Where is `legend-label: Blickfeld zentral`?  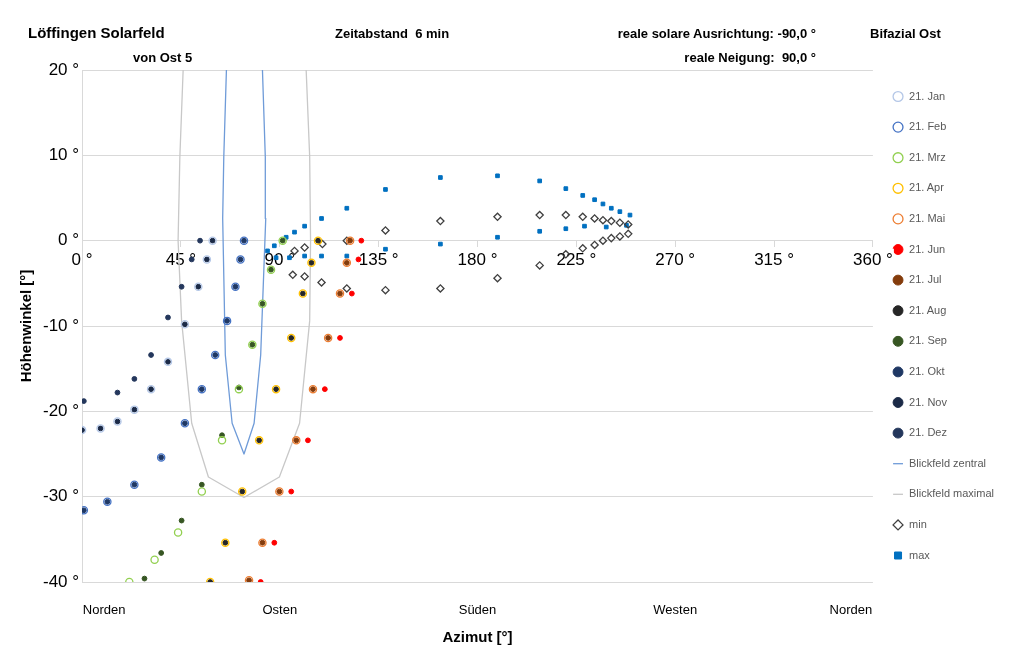 legend-label: Blickfeld zentral is located at coordinates (948, 462).